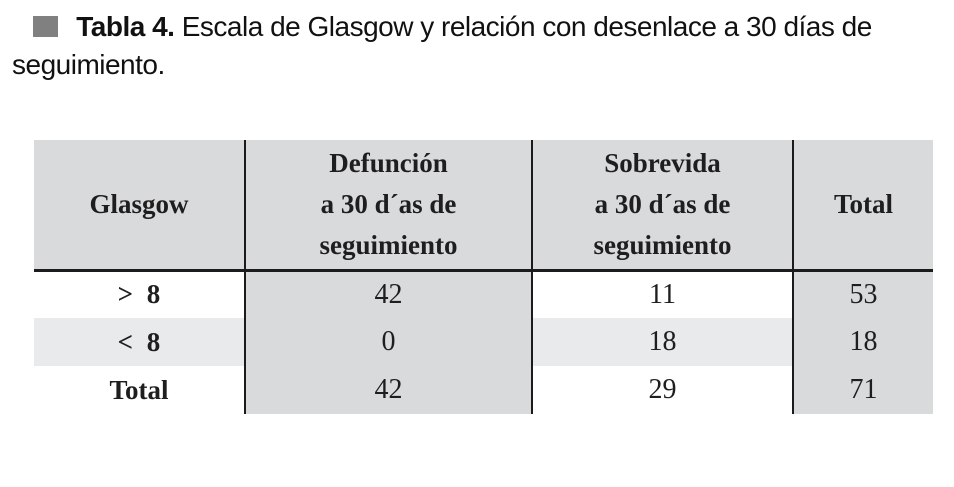 Image resolution: width=954 pixels, height=487 pixels. I want to click on table-row-gt8: > 8 42 11 53, so click(483, 294).